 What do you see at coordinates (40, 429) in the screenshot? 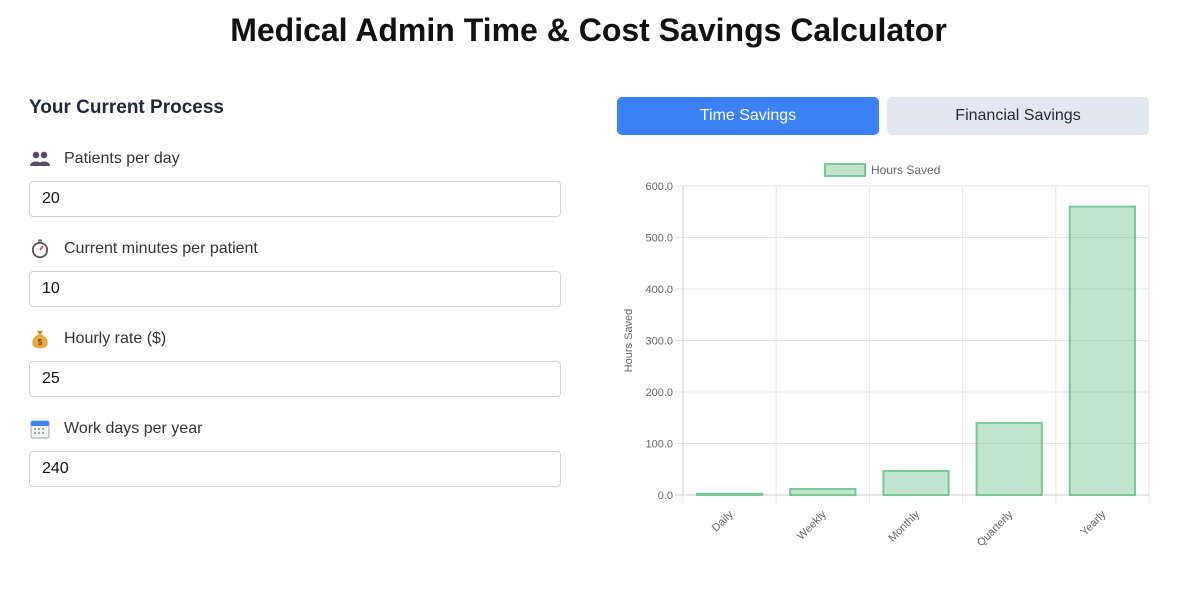
I see `calendar-icon` at bounding box center [40, 429].